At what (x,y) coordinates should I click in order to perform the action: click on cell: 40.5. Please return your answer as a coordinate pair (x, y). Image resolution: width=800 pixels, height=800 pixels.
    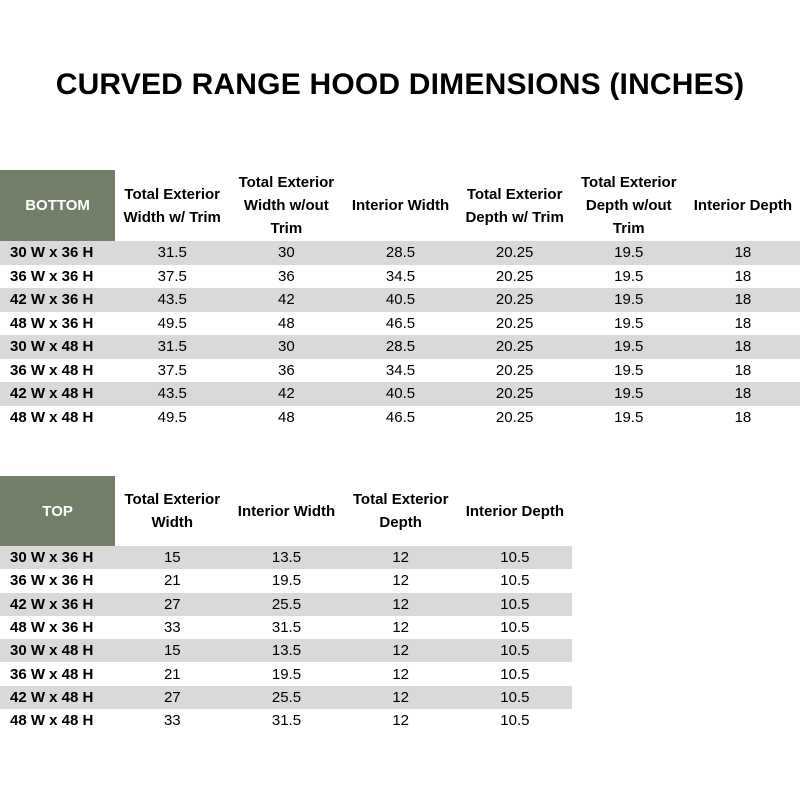
    Looking at the image, I should click on (400, 394).